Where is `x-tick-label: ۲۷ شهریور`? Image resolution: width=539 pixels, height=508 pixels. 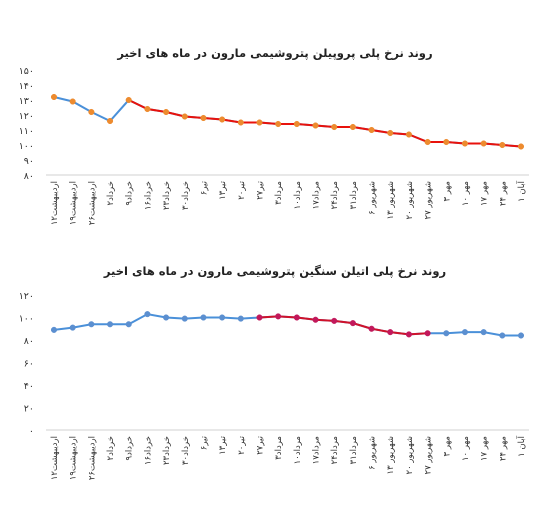 x-tick-label: ۲۷ شهریور is located at coordinates (429, 455).